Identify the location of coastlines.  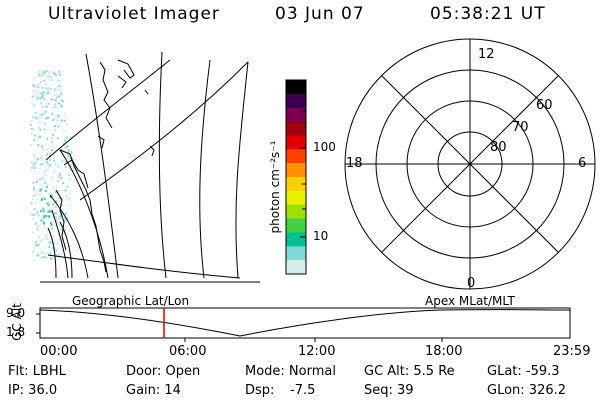
(105, 166).